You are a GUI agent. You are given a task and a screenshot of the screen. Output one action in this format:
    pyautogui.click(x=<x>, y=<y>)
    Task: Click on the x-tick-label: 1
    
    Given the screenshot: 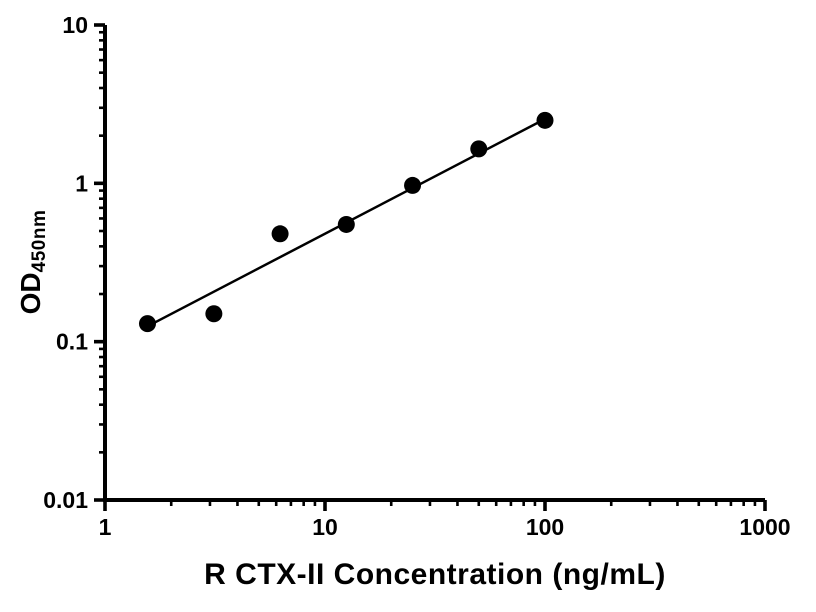 What is the action you would take?
    pyautogui.click(x=105, y=527)
    